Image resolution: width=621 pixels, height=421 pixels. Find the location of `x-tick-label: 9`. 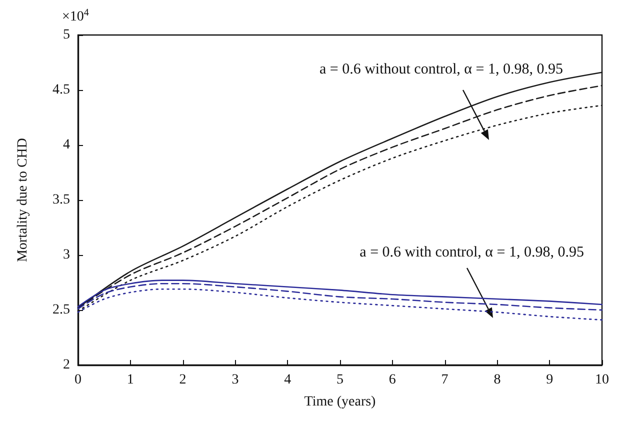

x-tick-label: 9 is located at coordinates (550, 380).